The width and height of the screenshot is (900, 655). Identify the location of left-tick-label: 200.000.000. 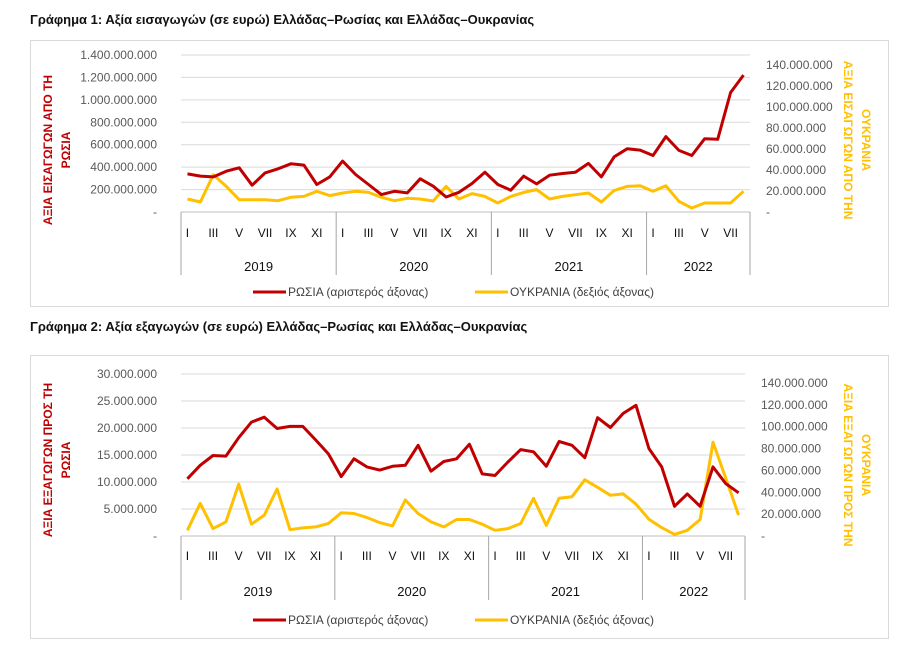
(123, 190).